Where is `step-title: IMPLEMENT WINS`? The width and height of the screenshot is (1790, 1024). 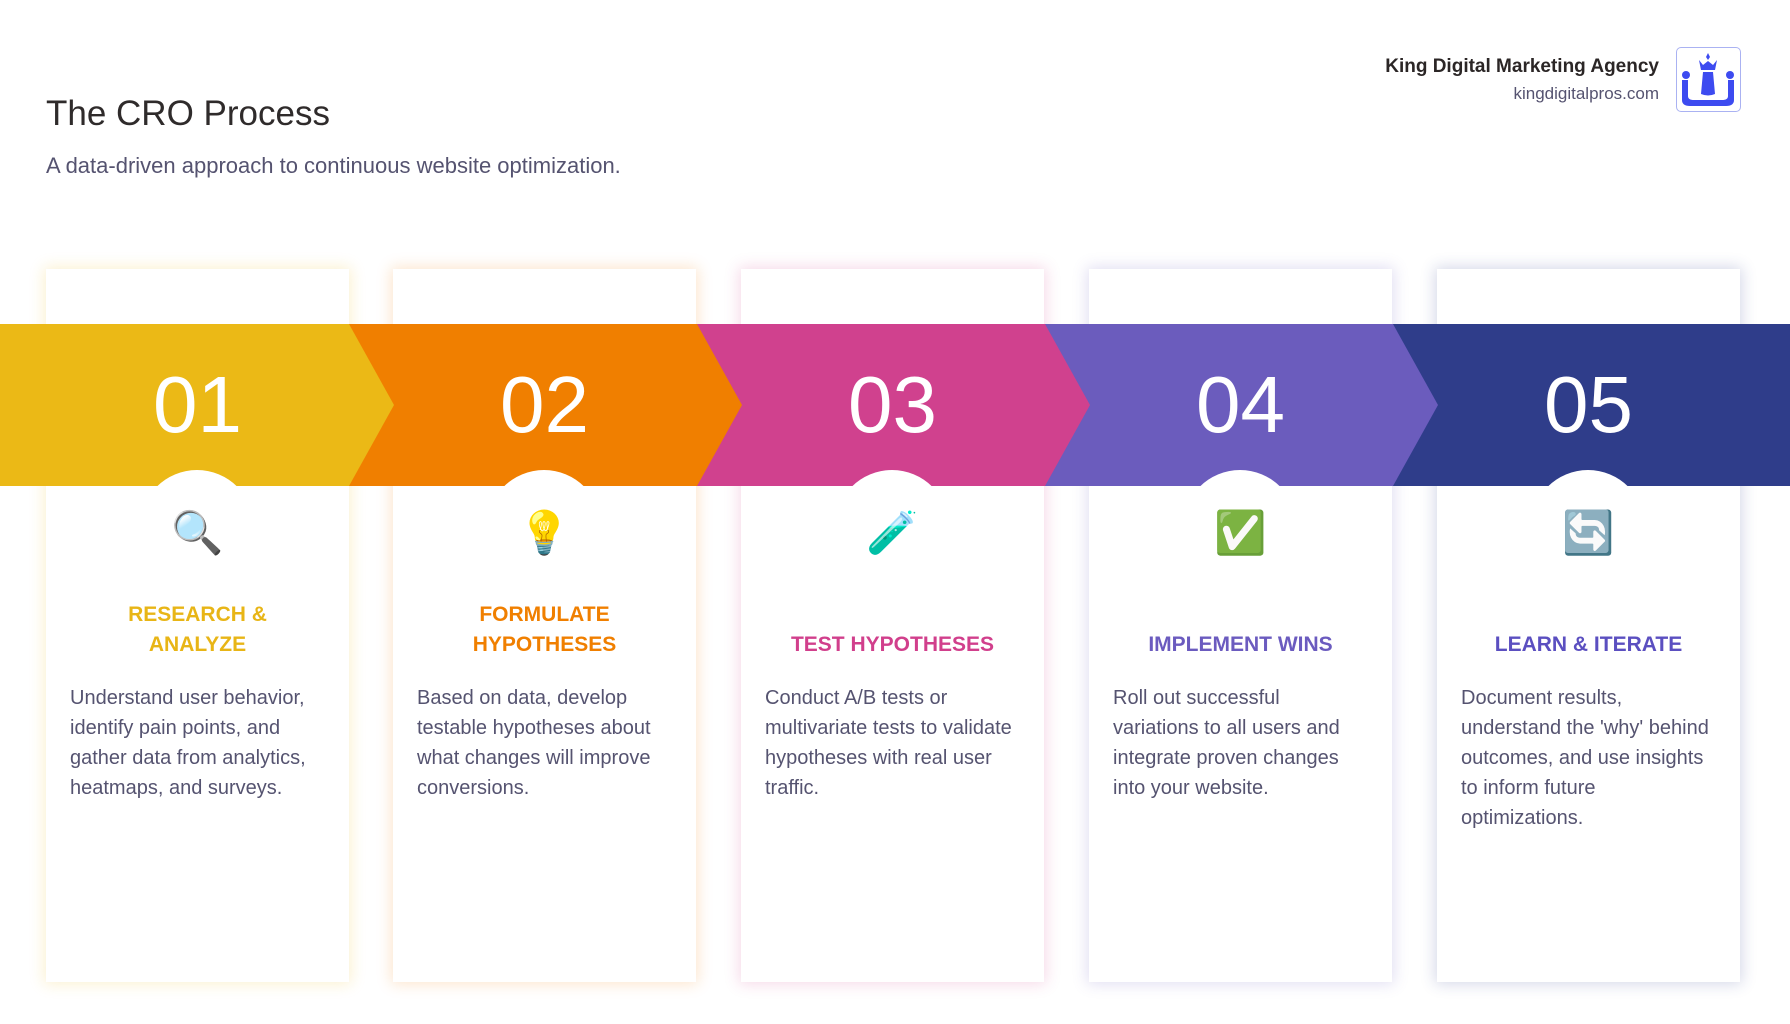
step-title: IMPLEMENT WINS is located at coordinates (1240, 644).